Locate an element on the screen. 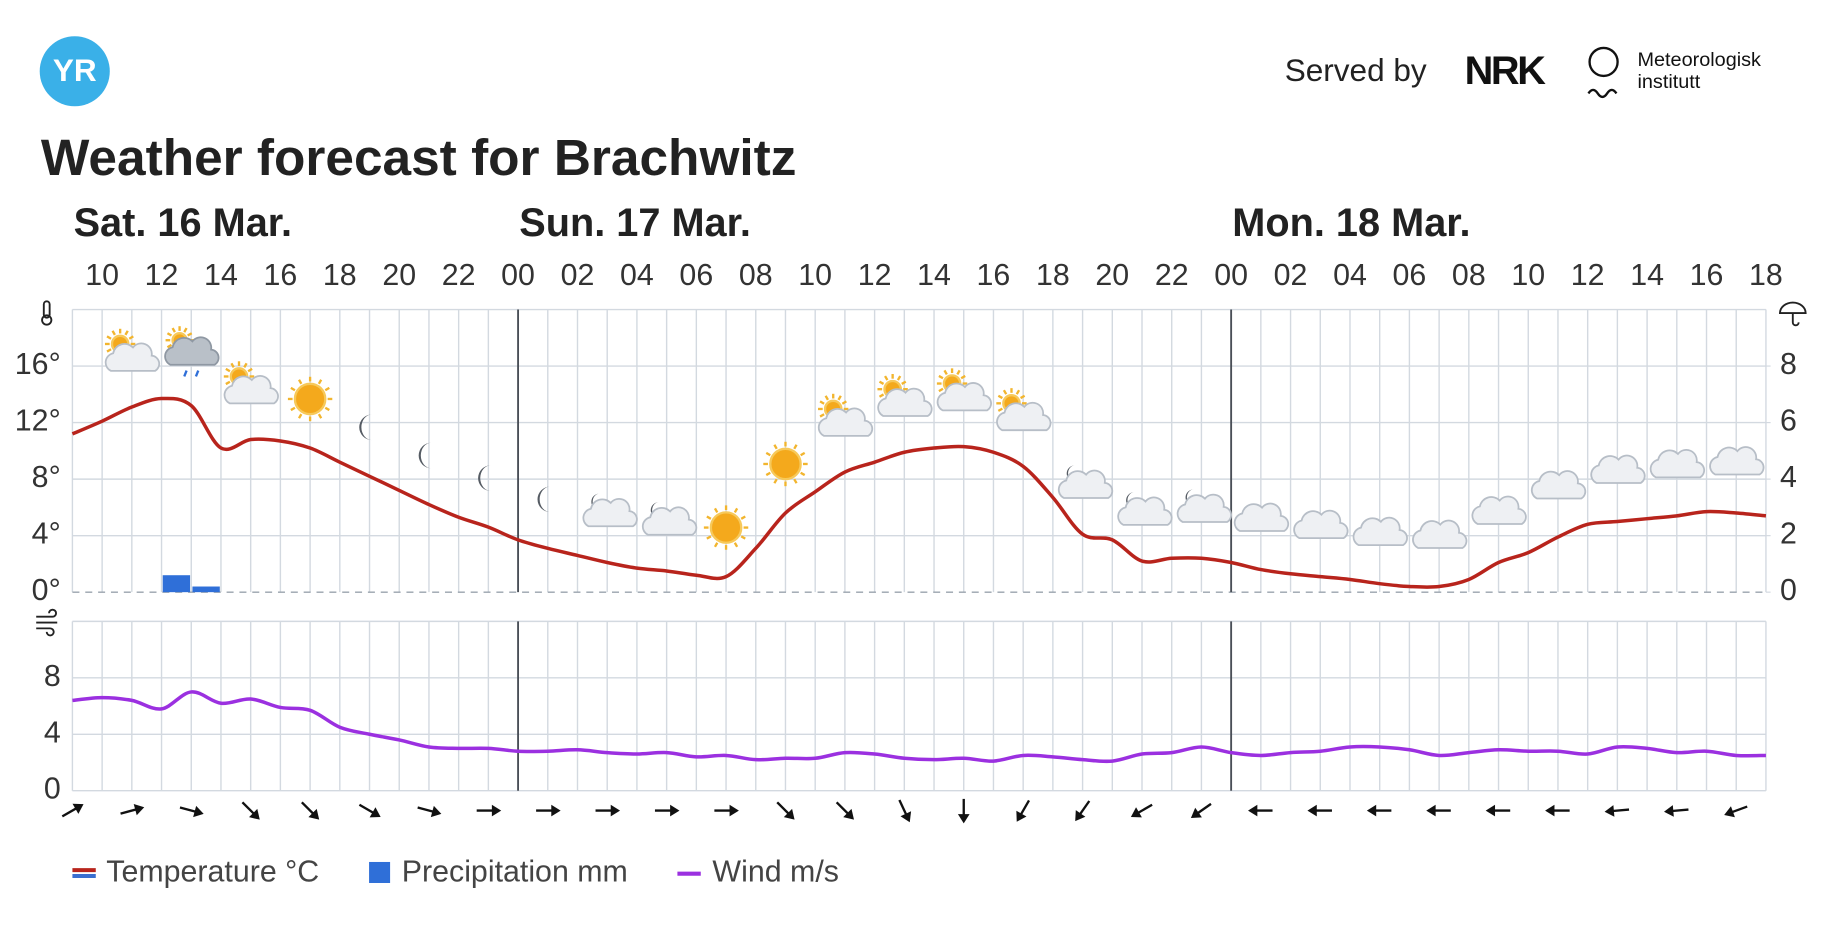  y-tick-label: 4° is located at coordinates (46, 534).